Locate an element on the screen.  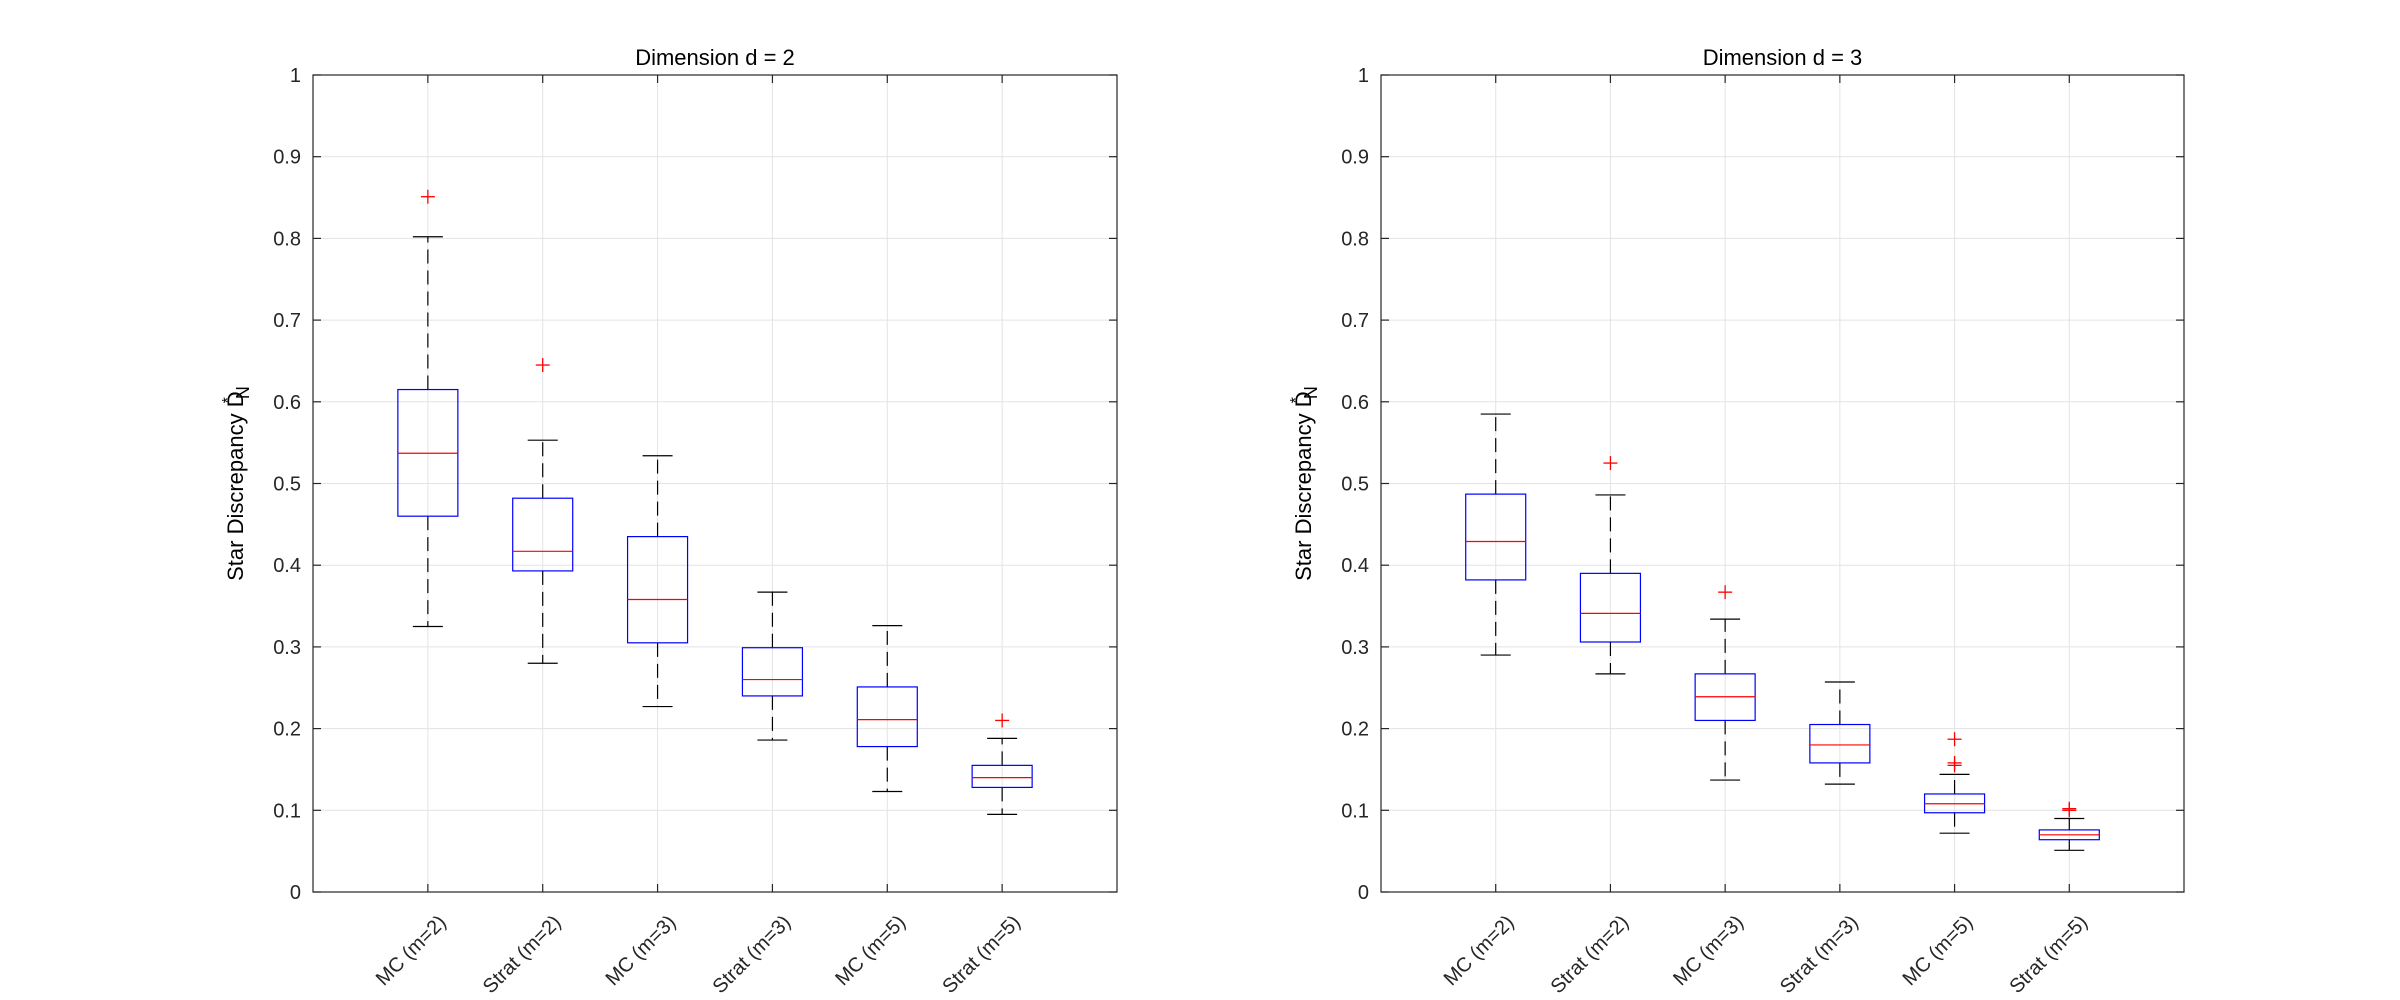
chart-title: Dimension d = 3 is located at coordinates (1783, 57).